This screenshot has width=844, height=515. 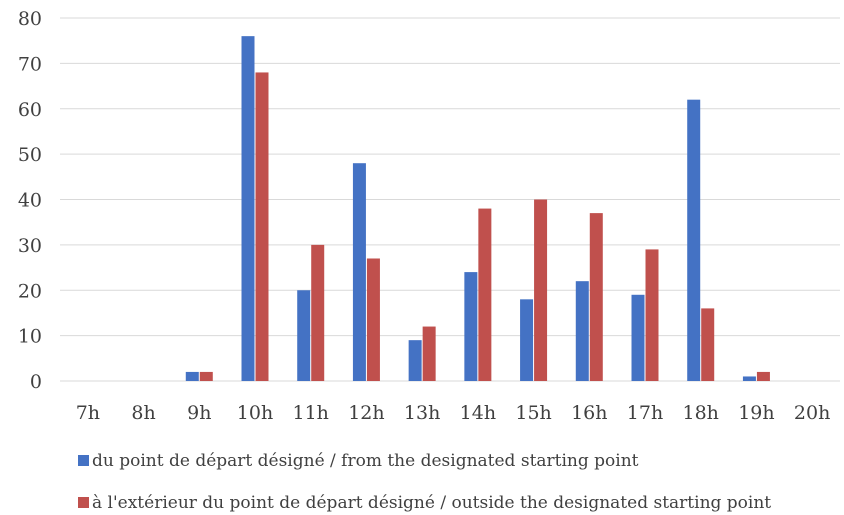 What do you see at coordinates (471, 326) in the screenshot?
I see `bar-series-1-14h` at bounding box center [471, 326].